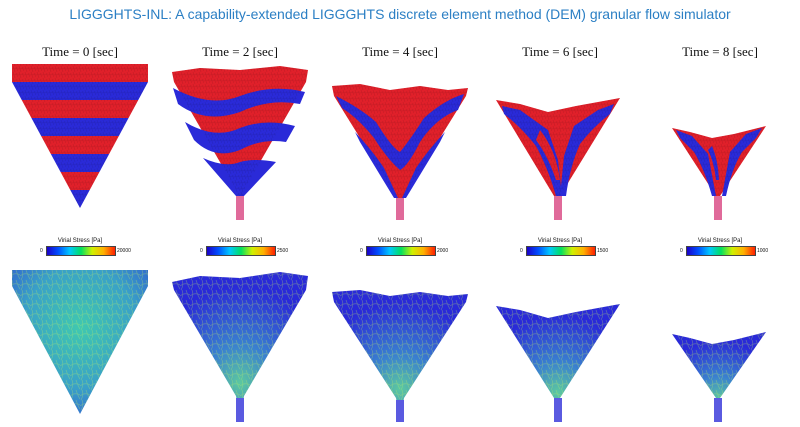 The width and height of the screenshot is (800, 427). Describe the element at coordinates (720, 51) in the screenshot. I see `time-label-8: Time = 8 [sec]` at that location.